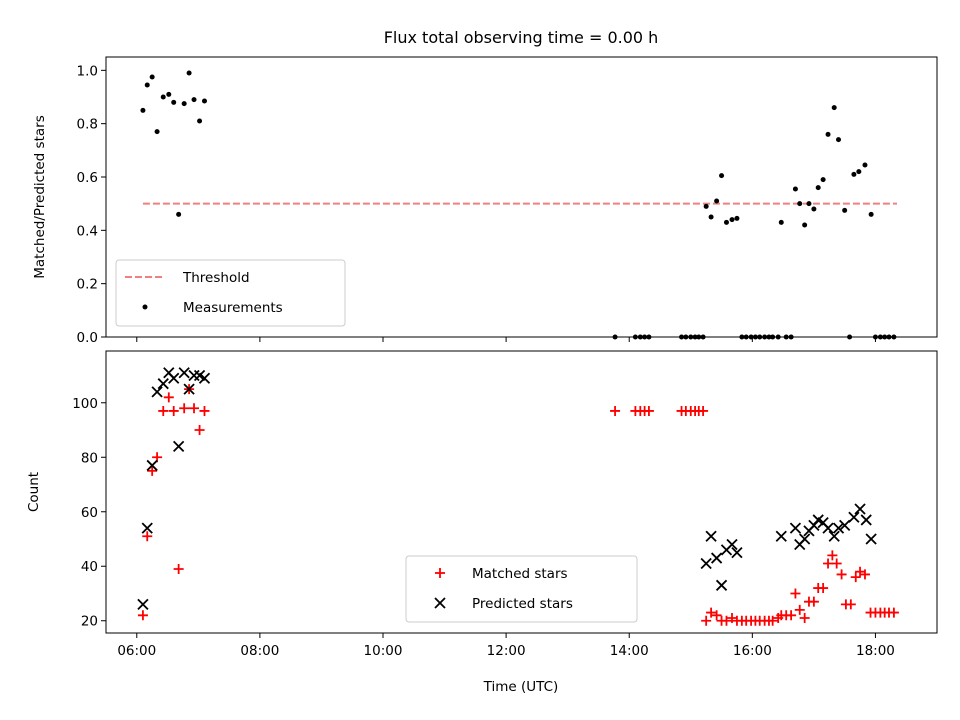 The image size is (960, 720). I want to click on bottom-x-tick-label: 18:00, so click(875, 651).